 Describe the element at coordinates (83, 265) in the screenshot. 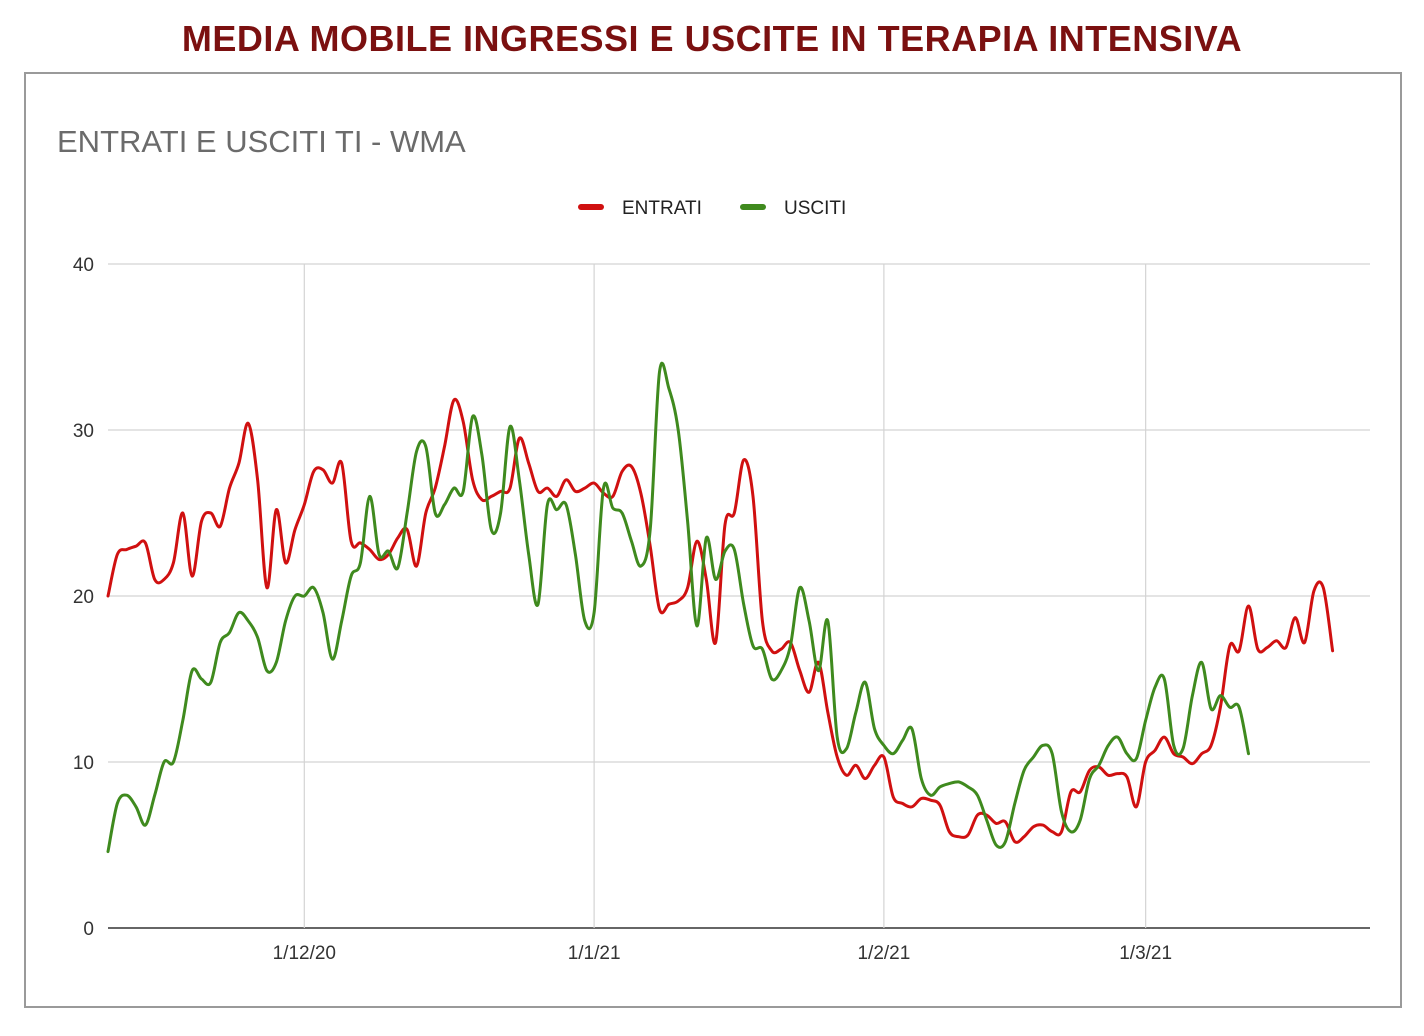

I see `y-tick-label: 40` at that location.